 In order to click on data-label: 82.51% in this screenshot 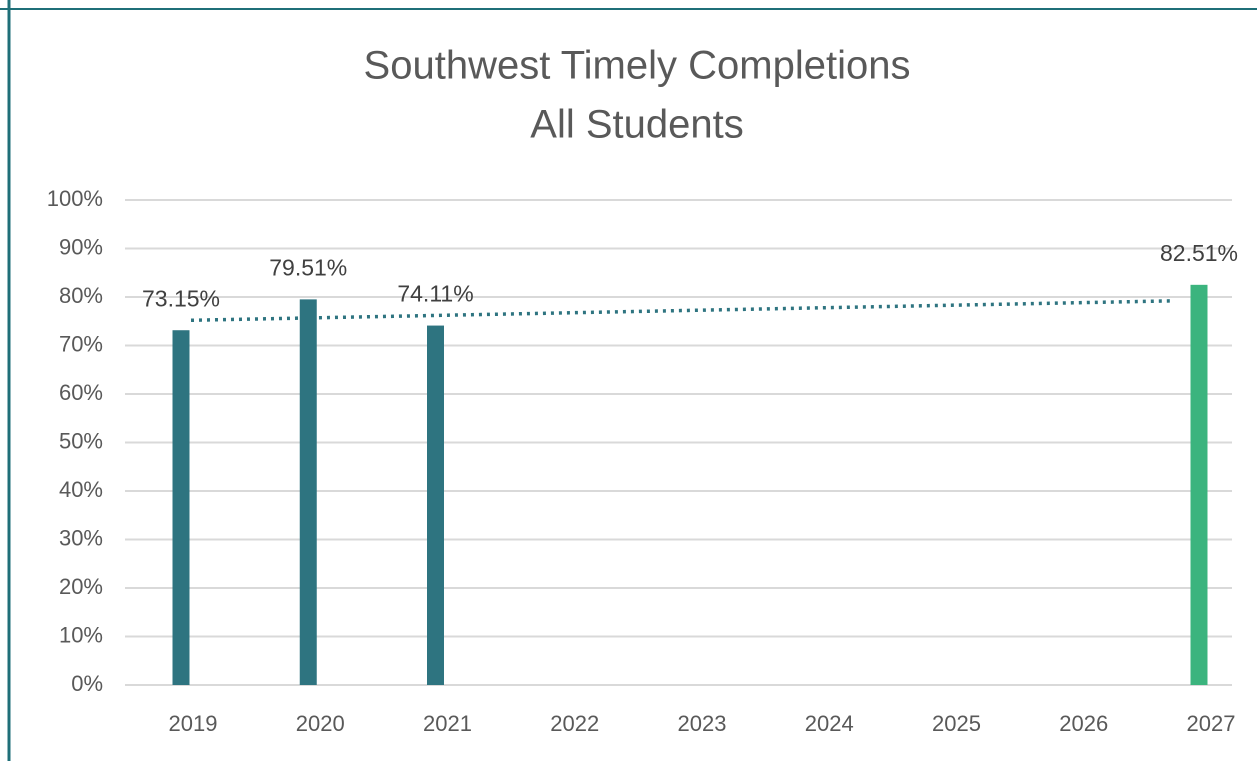, I will do `click(1199, 253)`.